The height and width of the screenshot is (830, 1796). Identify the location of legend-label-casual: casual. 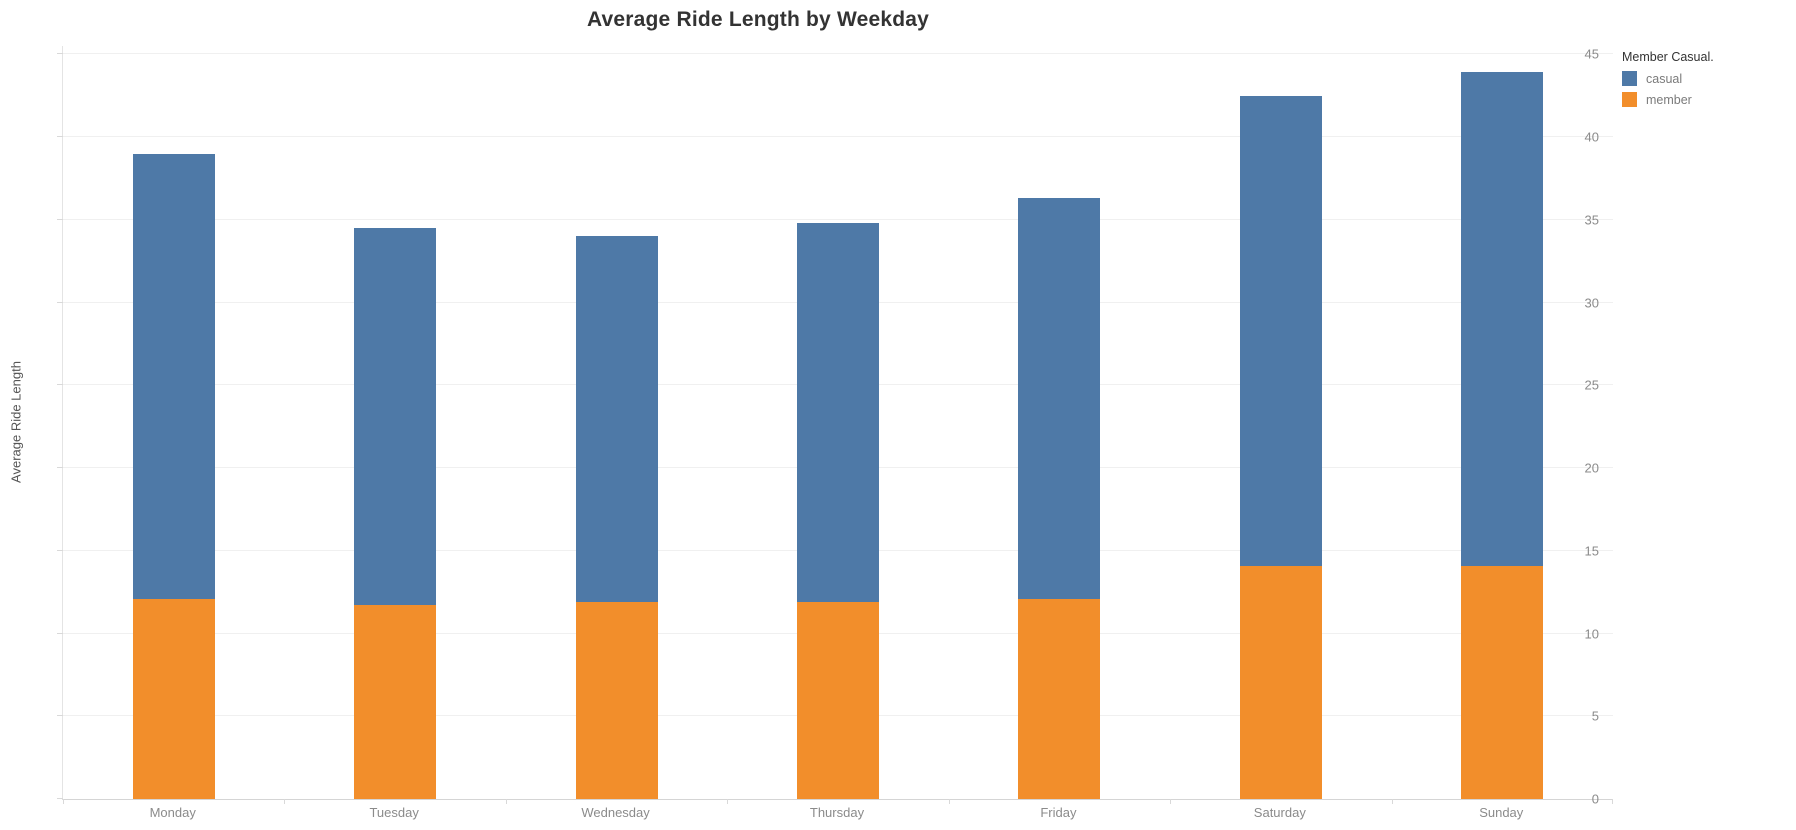
(1664, 78).